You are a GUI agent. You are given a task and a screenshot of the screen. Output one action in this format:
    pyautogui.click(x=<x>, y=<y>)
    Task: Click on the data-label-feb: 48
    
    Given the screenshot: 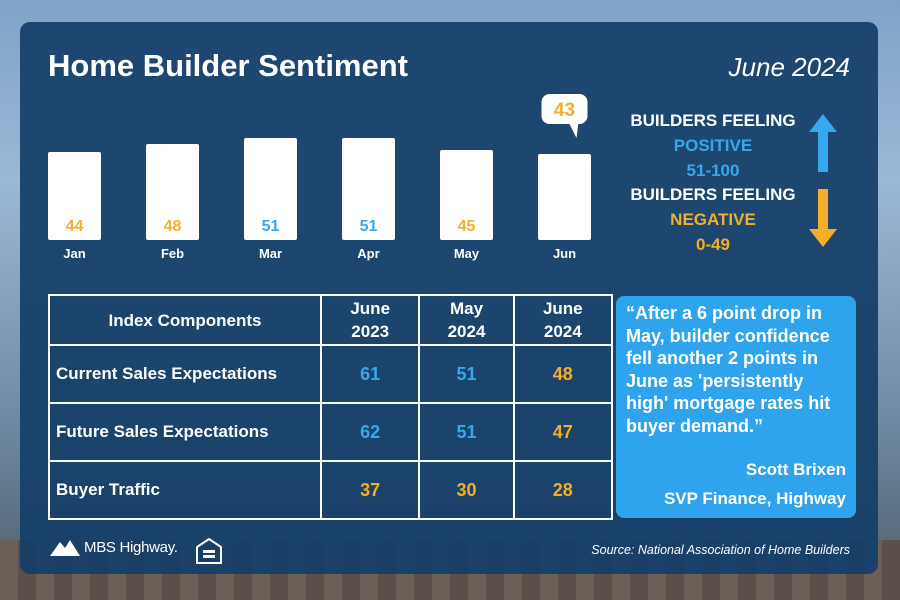 What is the action you would take?
    pyautogui.click(x=173, y=226)
    